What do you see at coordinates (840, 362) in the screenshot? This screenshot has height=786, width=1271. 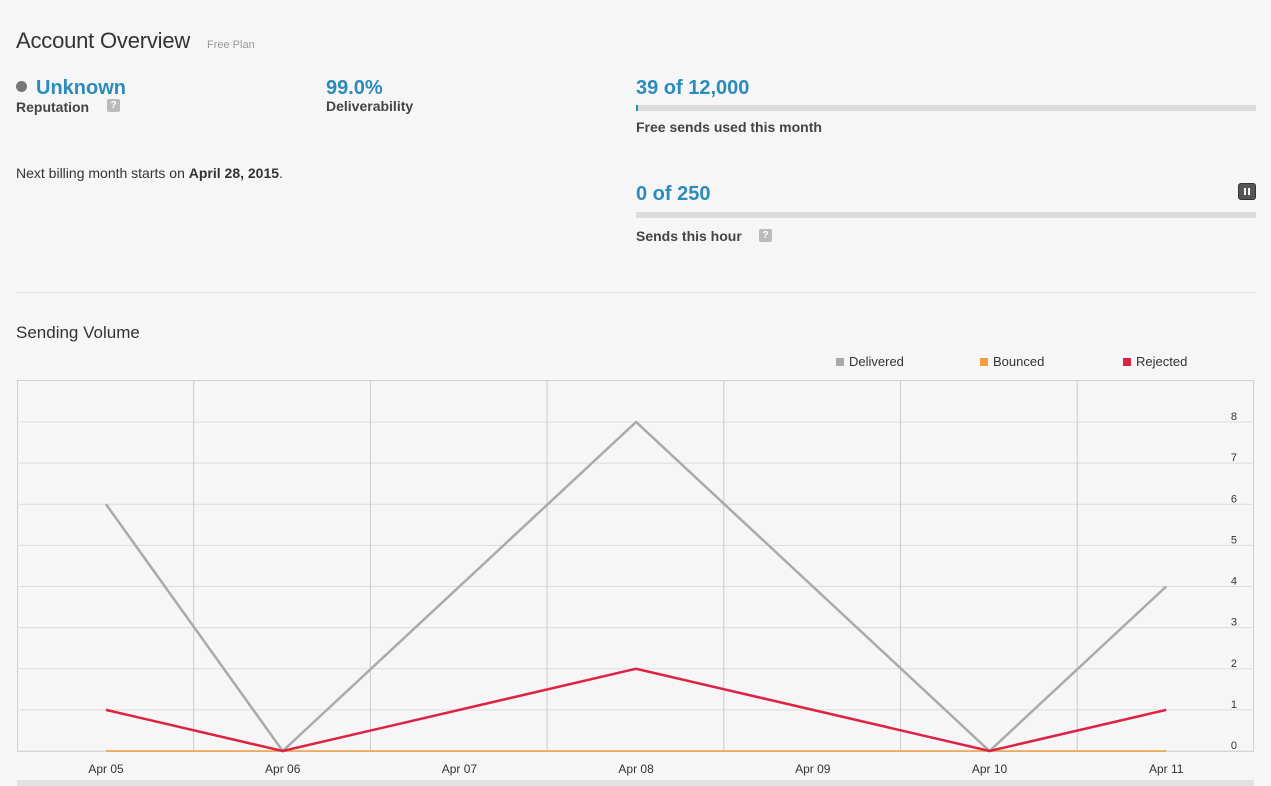 I see `legend-delivered-swatch` at bounding box center [840, 362].